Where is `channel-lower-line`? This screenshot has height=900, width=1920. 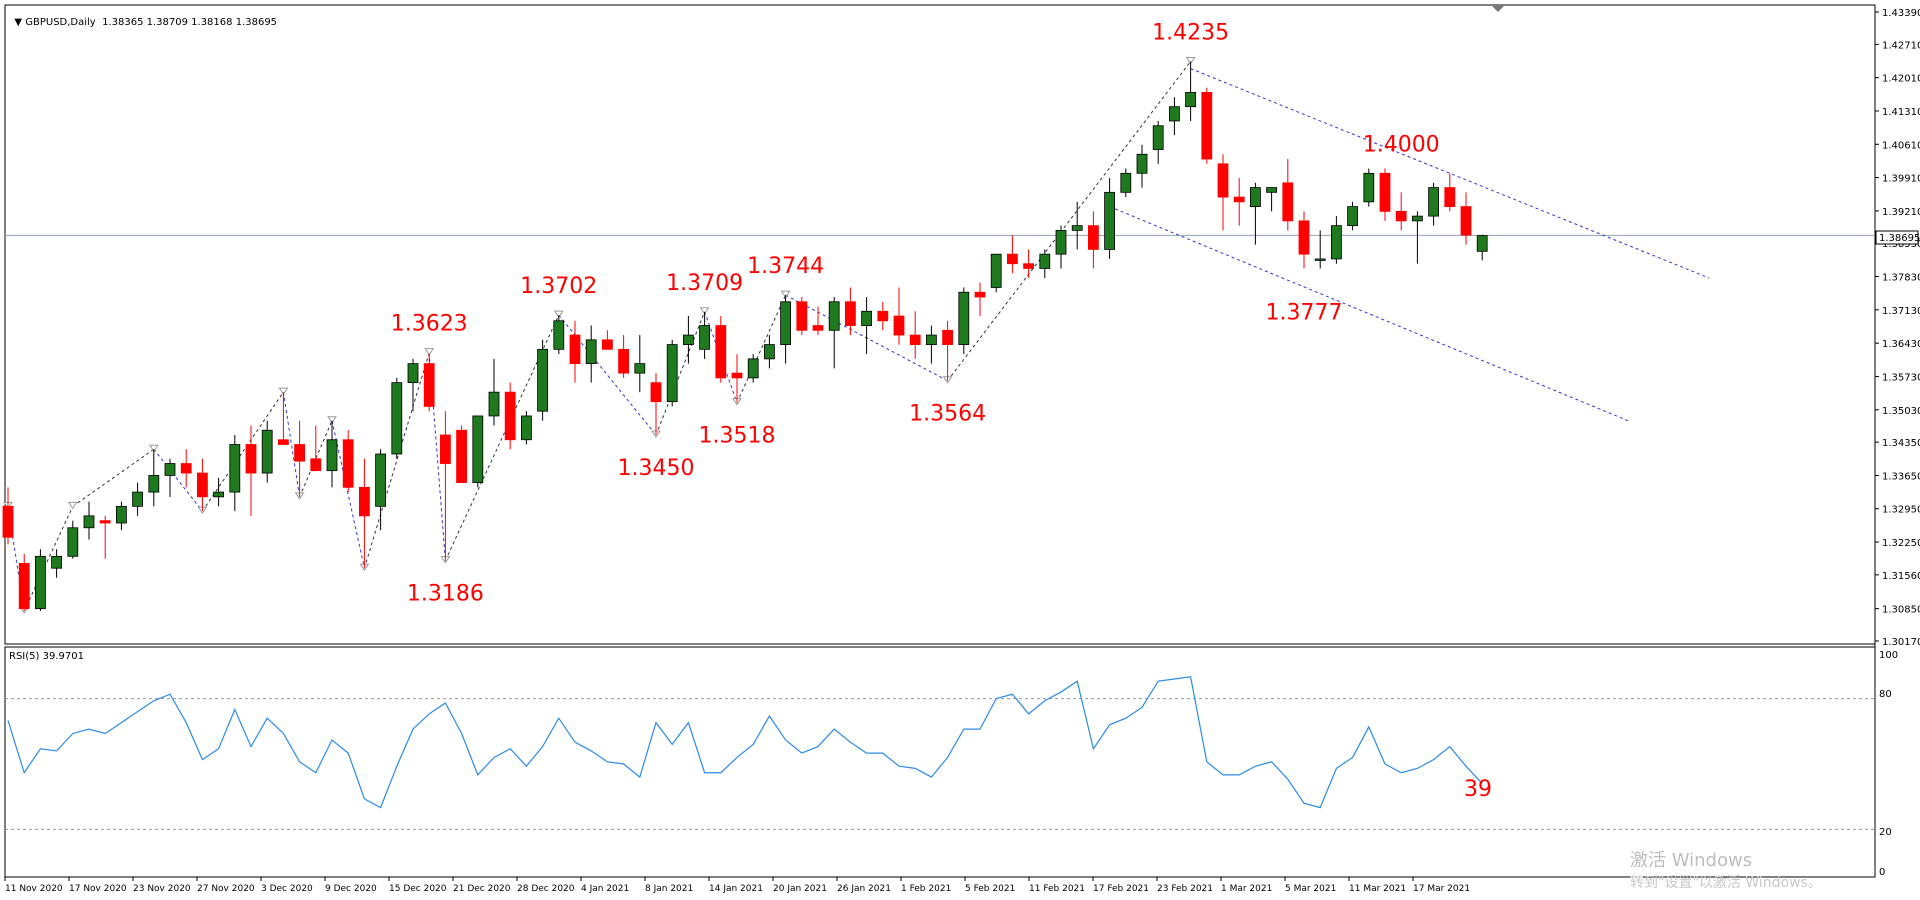
channel-lower-line is located at coordinates (1369, 314).